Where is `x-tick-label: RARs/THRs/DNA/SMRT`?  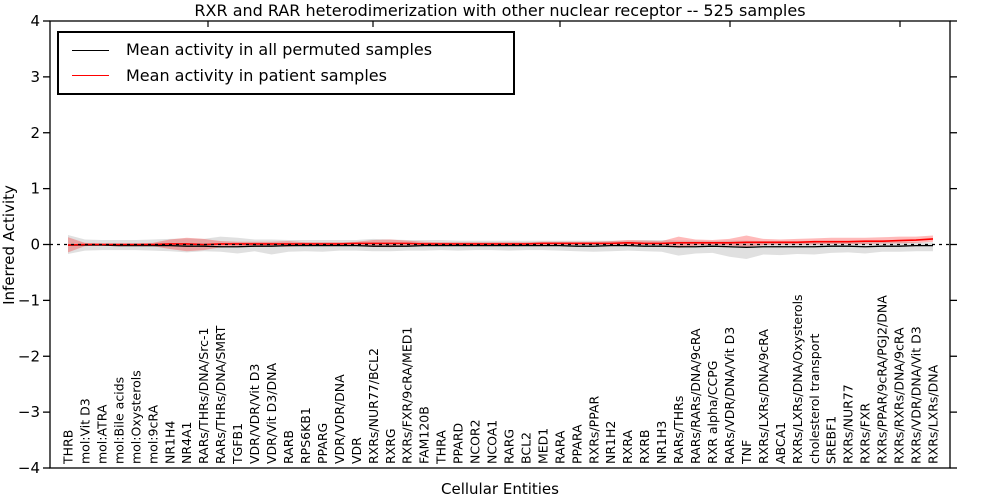 x-tick-label: RARs/THRs/DNA/SMRT is located at coordinates (220, 394).